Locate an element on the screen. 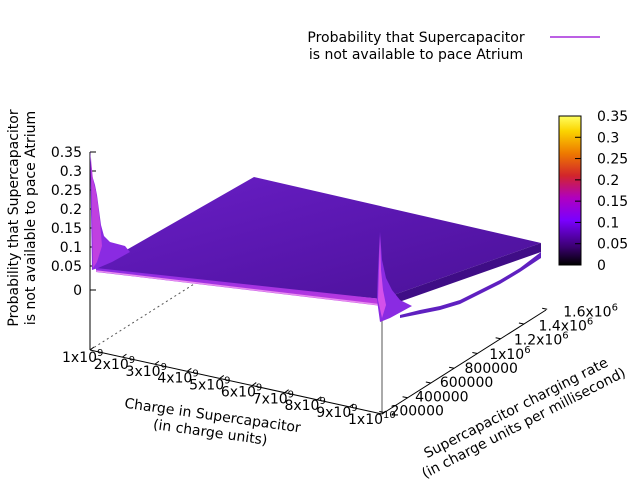 Image resolution: width=640 pixels, height=480 pixels. peak-right is located at coordinates (394, 277).